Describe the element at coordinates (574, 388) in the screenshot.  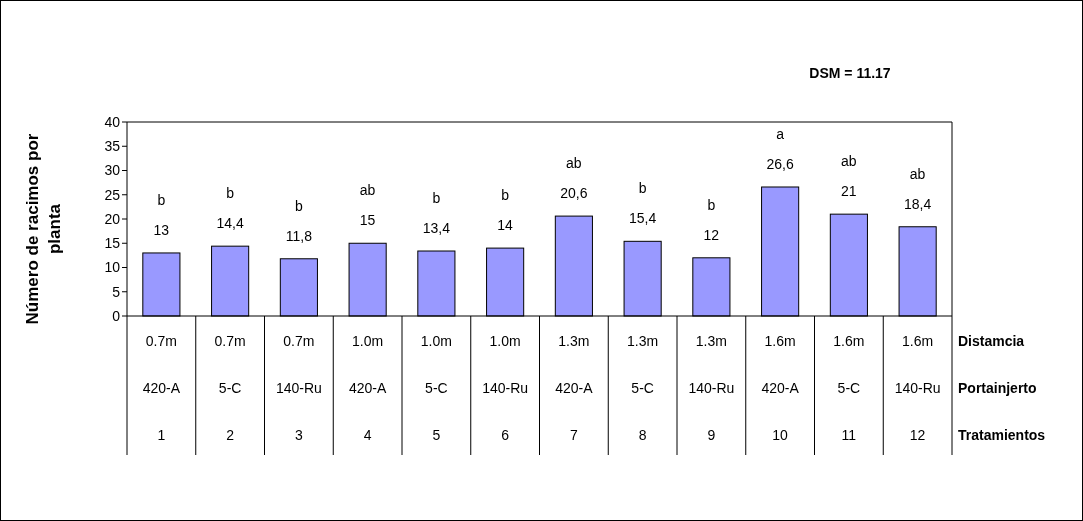
I see `category-label: 1.3m 420-A 7` at that location.